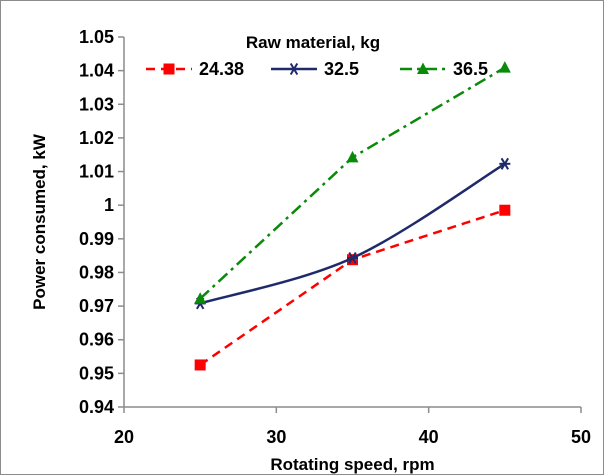 This screenshot has height=475, width=604. Describe the element at coordinates (352, 464) in the screenshot. I see `x-axis-title: Rotating speed, rpm` at that location.